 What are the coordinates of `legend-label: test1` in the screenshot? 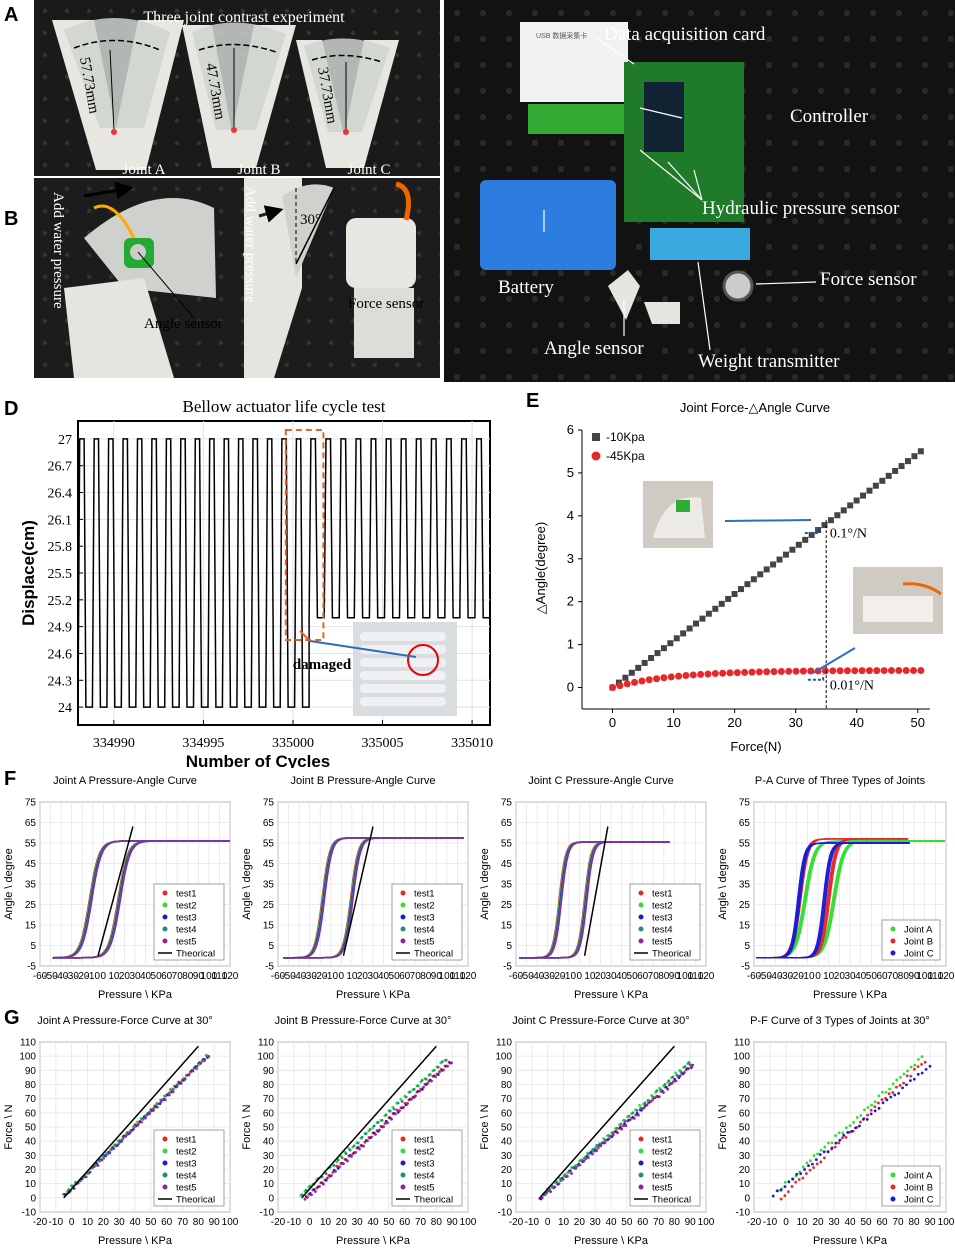 It's located at (424, 1140).